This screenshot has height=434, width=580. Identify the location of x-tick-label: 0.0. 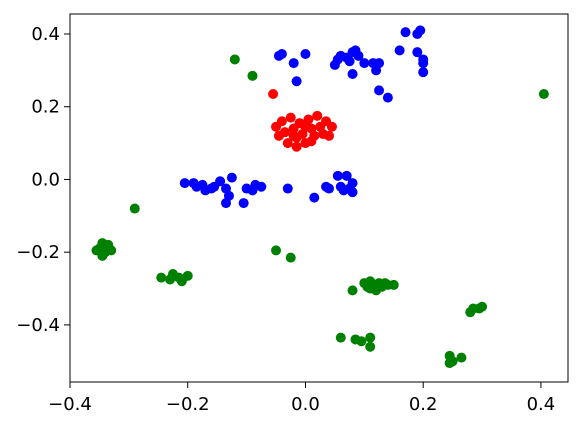
(305, 404).